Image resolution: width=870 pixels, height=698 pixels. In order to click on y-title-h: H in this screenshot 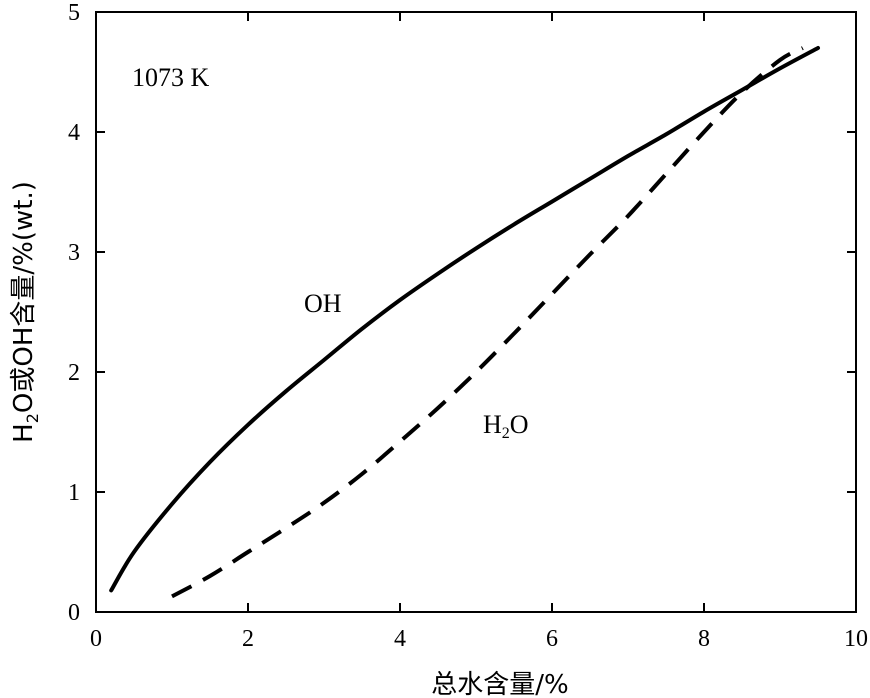, I will do `click(24, 433)`.